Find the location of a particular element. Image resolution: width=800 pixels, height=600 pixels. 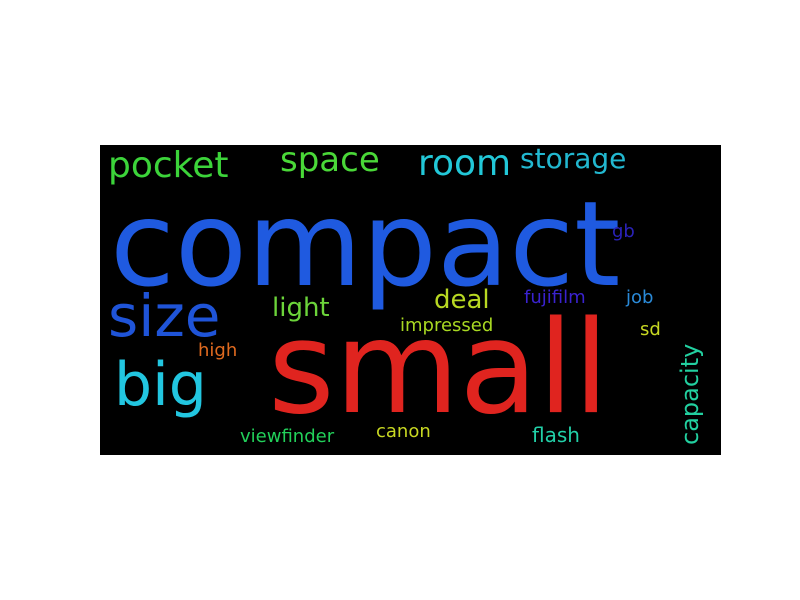

word-room: room is located at coordinates (465, 164).